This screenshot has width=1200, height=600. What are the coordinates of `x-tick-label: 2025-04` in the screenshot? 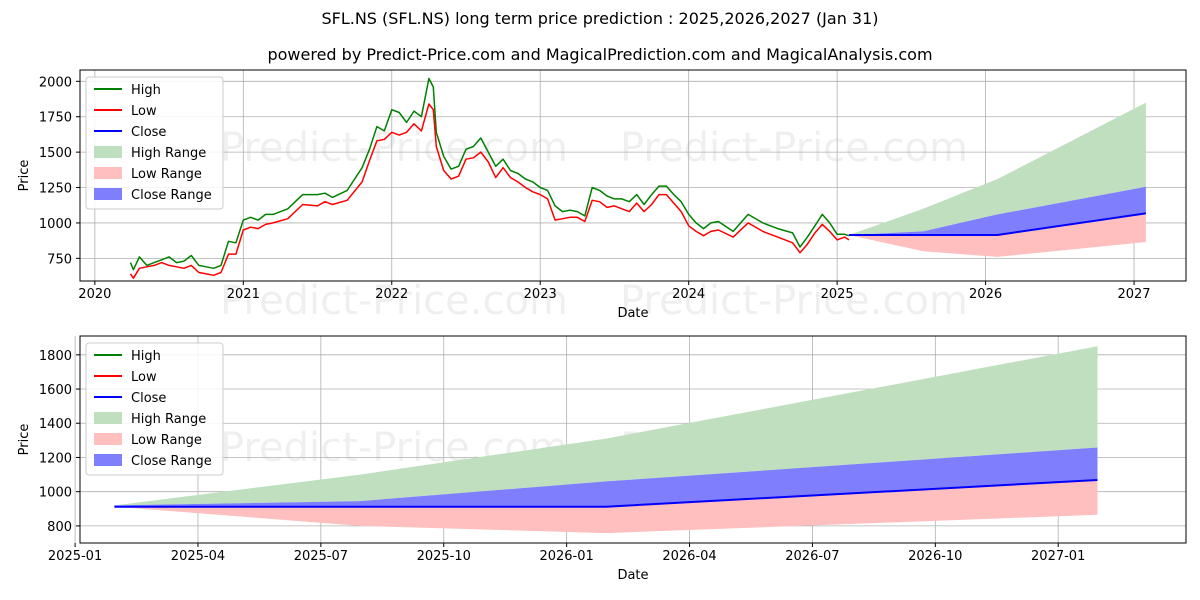 It's located at (198, 556).